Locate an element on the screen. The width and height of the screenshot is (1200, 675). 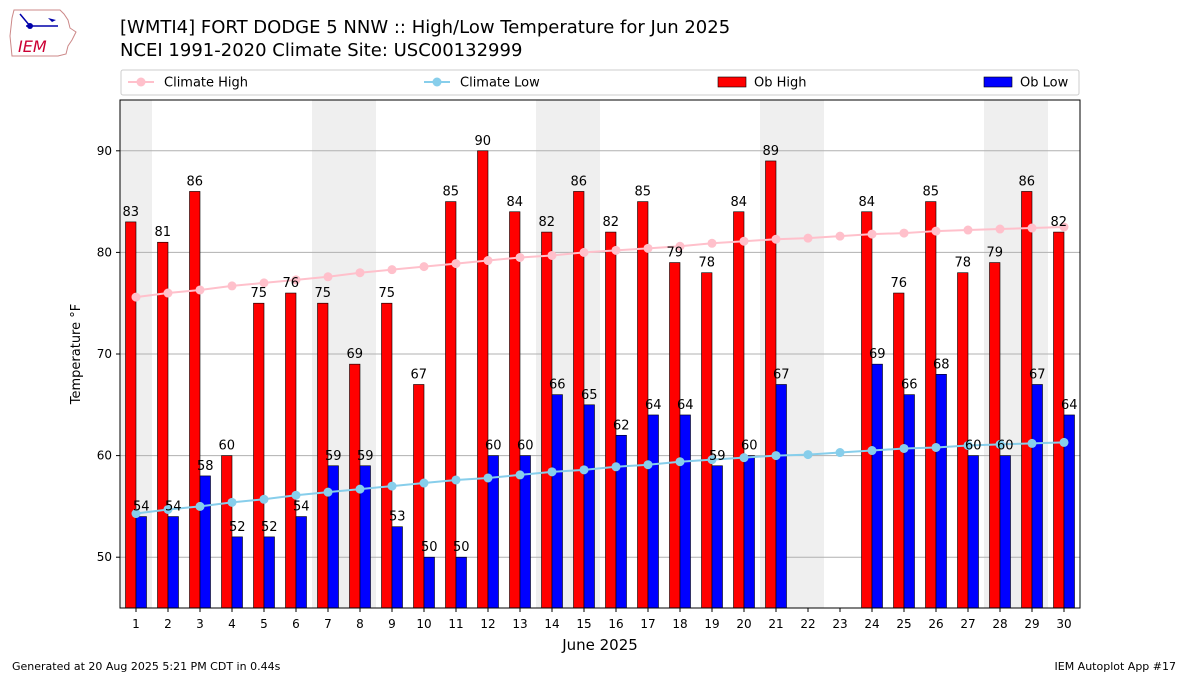
x-tick-label-22: 22 is located at coordinates (807, 624).